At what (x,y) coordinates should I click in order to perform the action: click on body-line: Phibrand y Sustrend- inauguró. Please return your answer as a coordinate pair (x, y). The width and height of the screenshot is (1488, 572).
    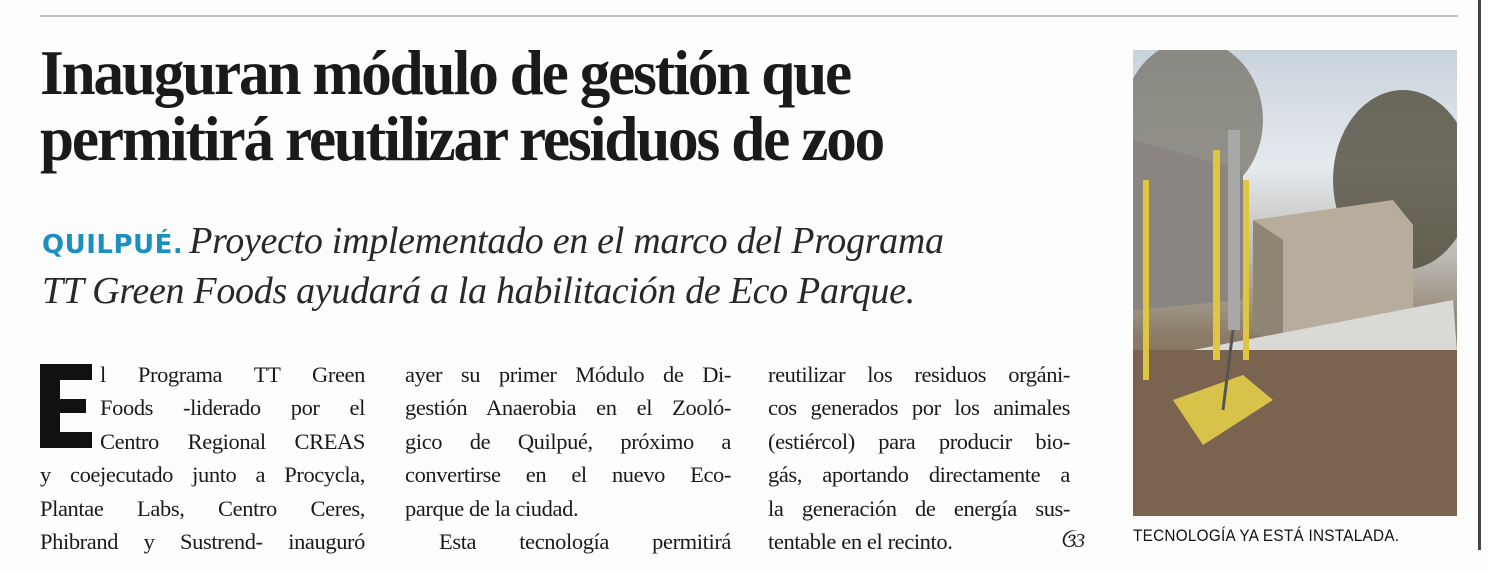
    Looking at the image, I should click on (202, 541).